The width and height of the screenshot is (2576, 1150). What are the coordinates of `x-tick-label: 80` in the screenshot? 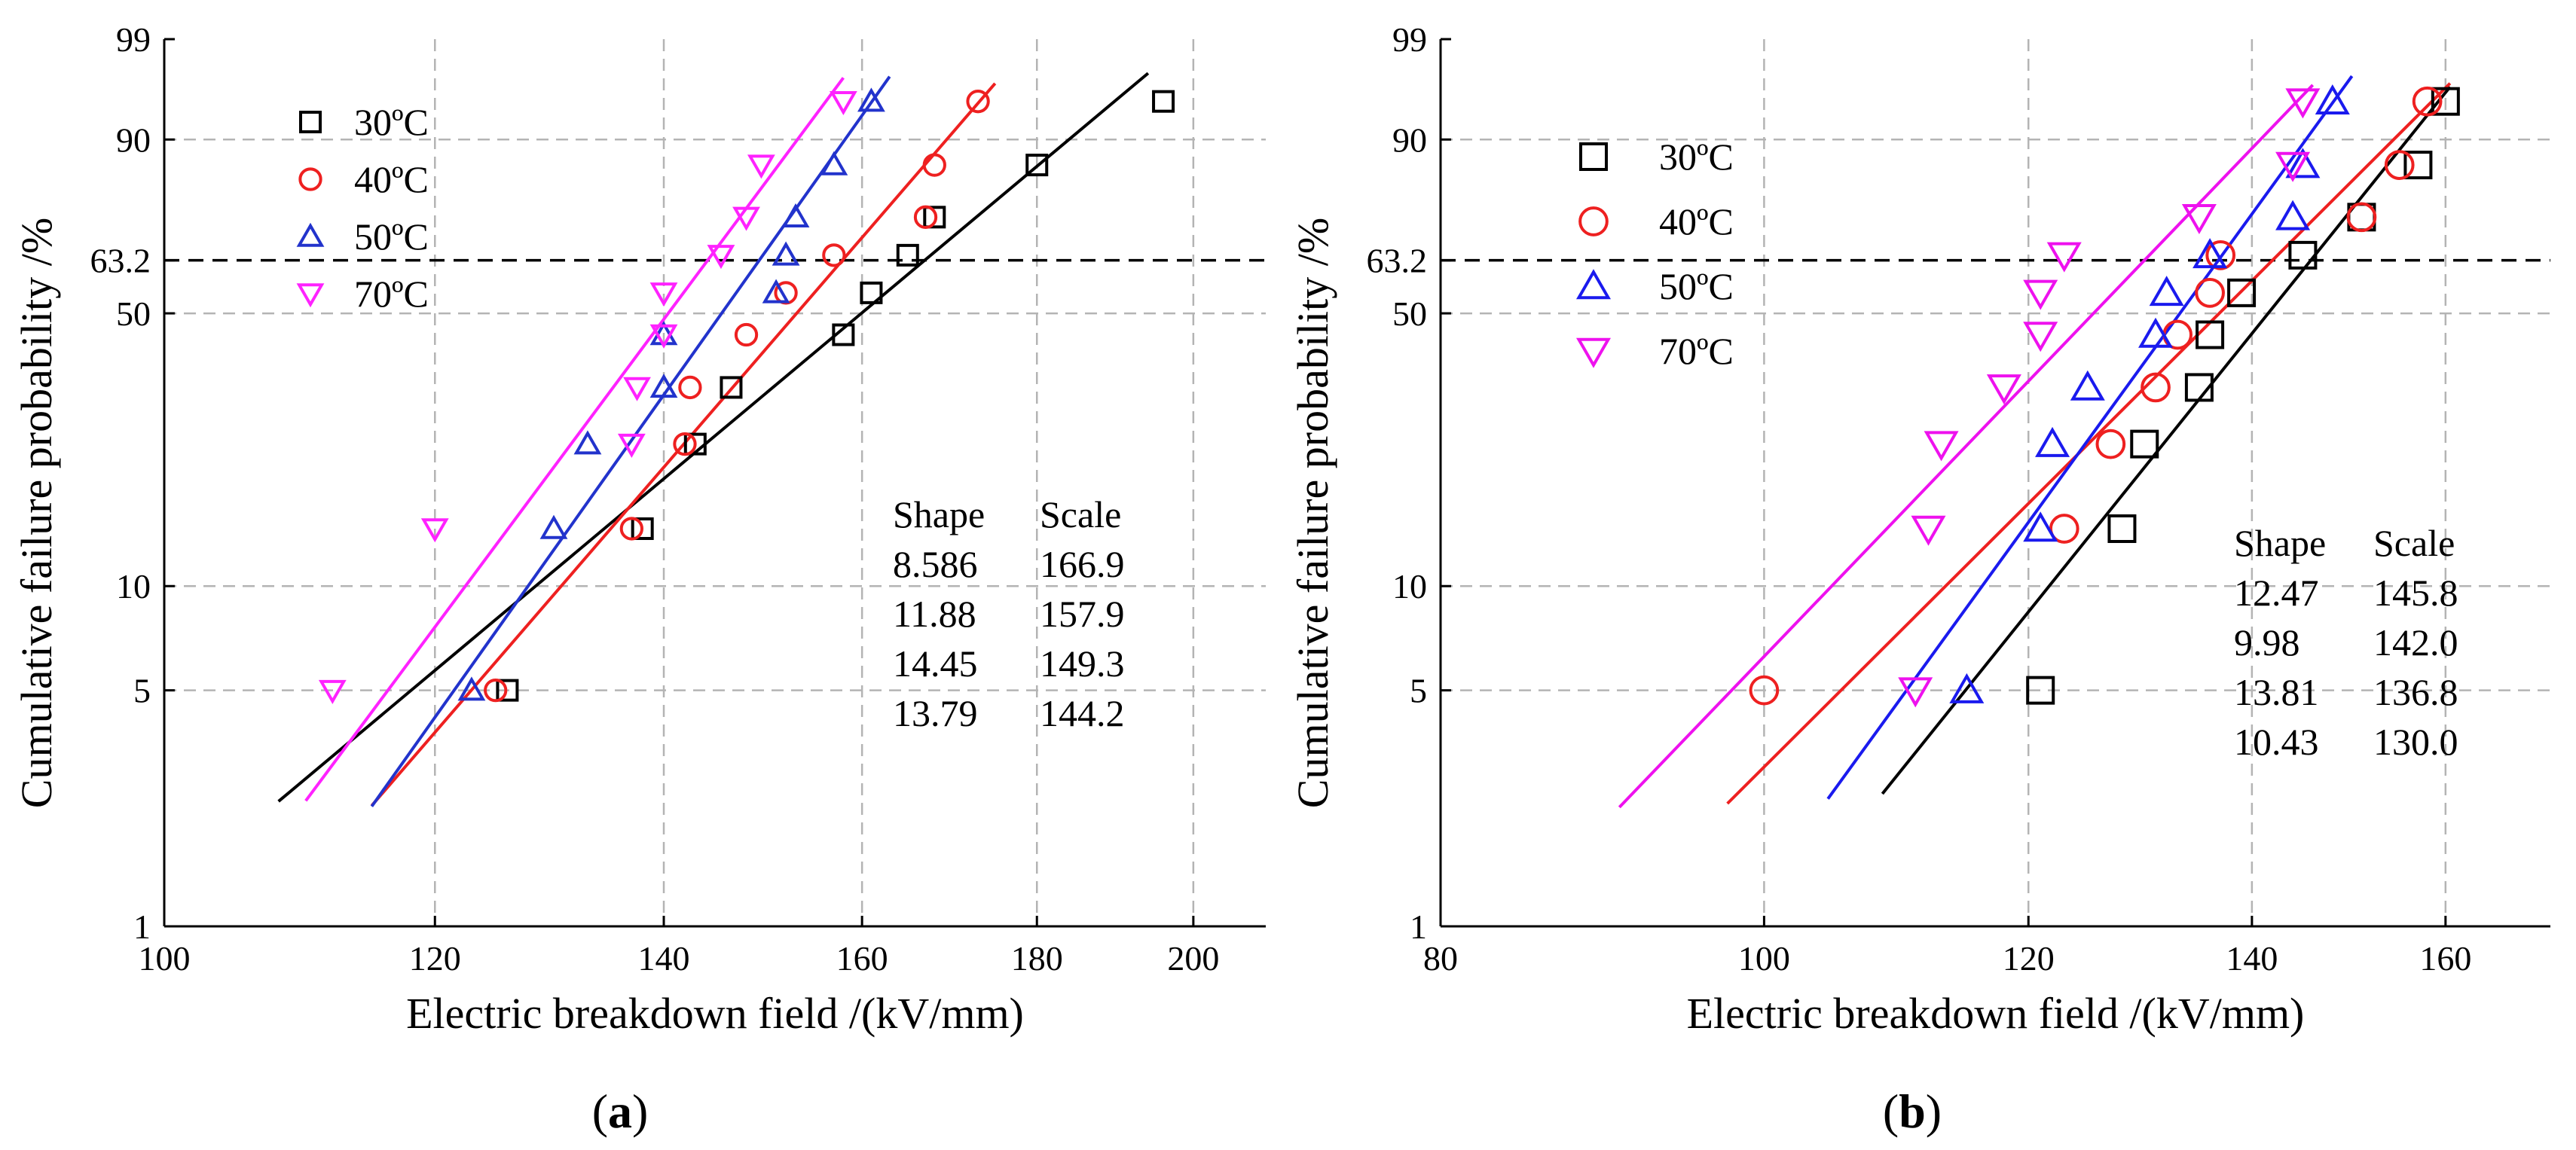 It's located at (1440, 959).